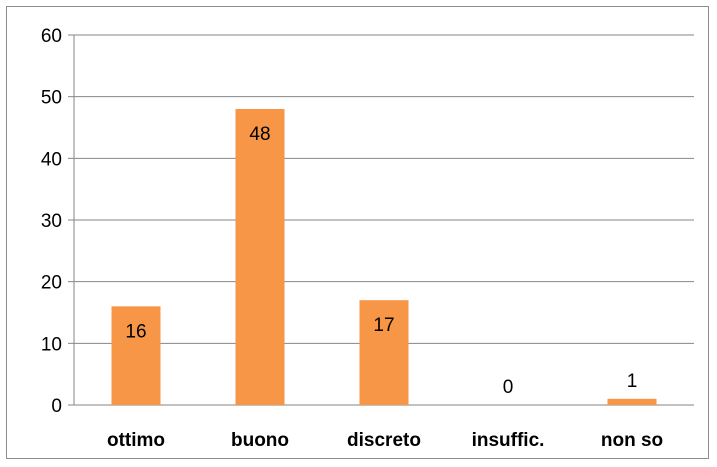 The image size is (717, 467). What do you see at coordinates (260, 257) in the screenshot?
I see `bar-buono` at bounding box center [260, 257].